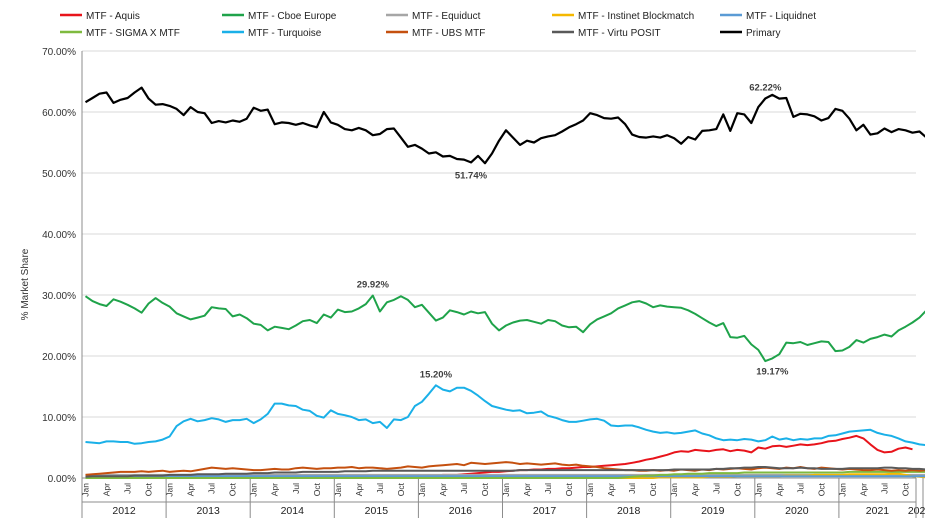 Image resolution: width=925 pixels, height=525 pixels. Describe the element at coordinates (436, 374) in the screenshot. I see `data-label: 15.20%` at that location.